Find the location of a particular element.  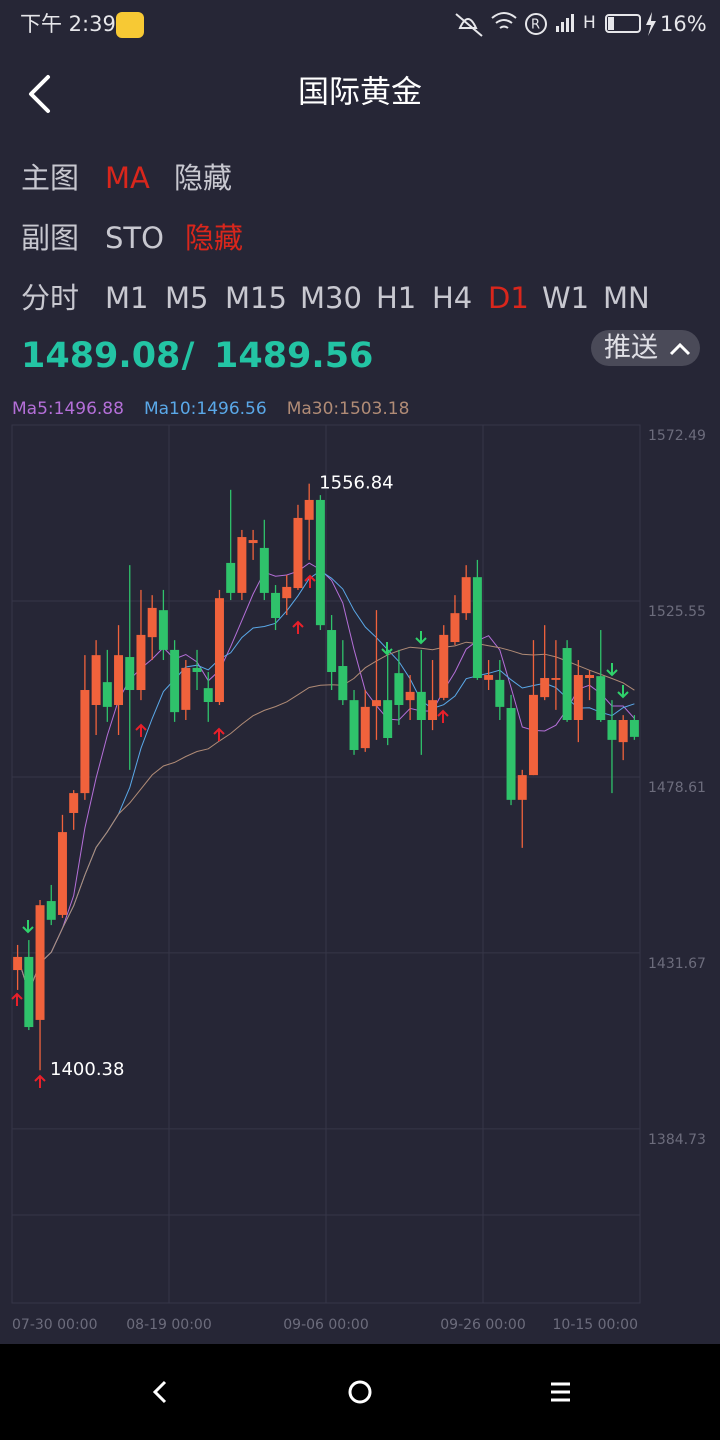

quote-ask: 1489.56 is located at coordinates (293, 356).